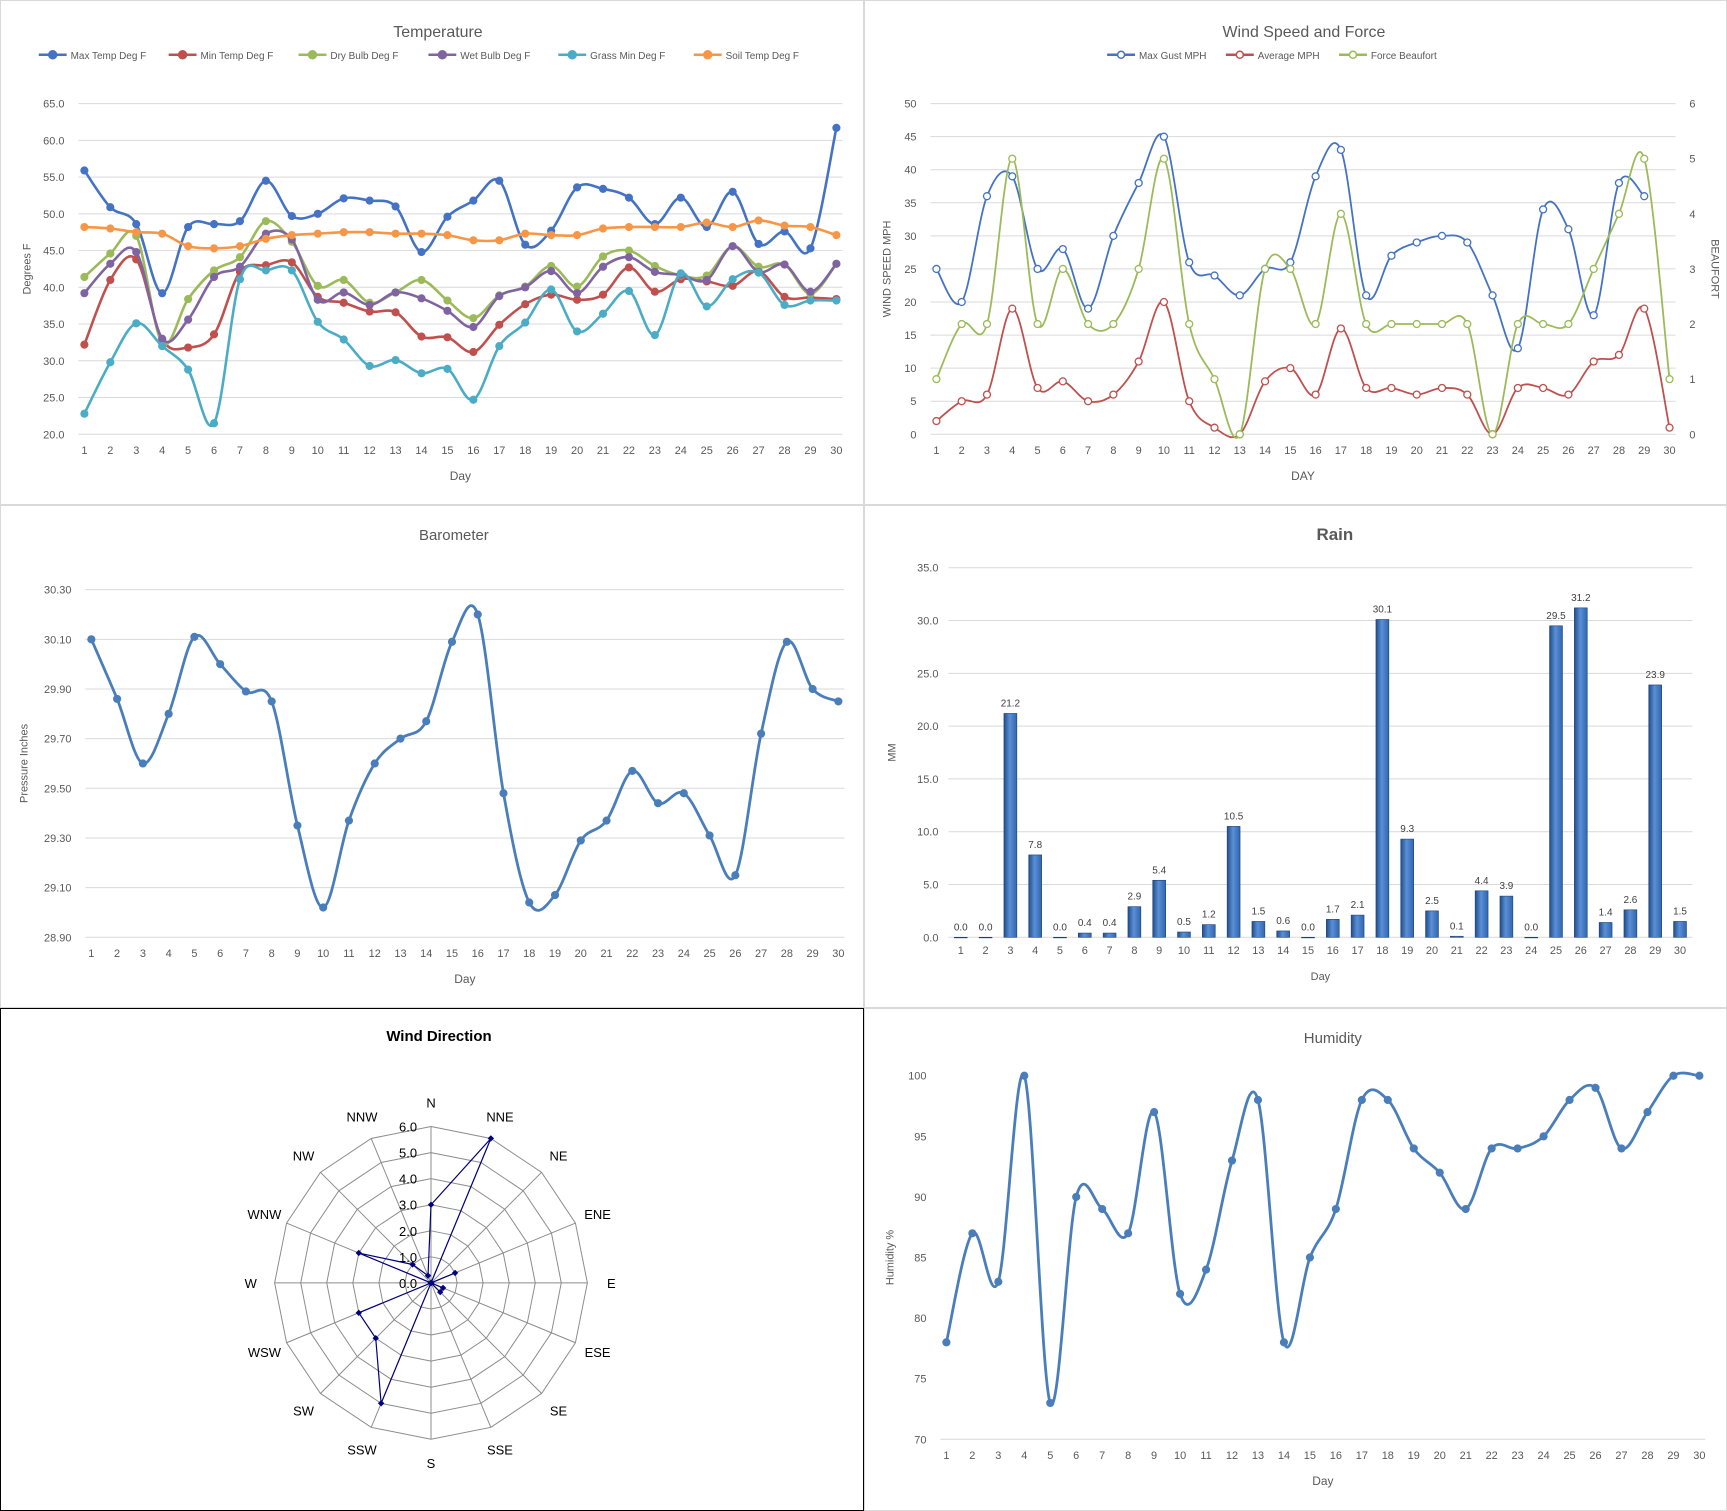  Describe the element at coordinates (632, 954) in the screenshot. I see `x-tick-label: 22` at that location.